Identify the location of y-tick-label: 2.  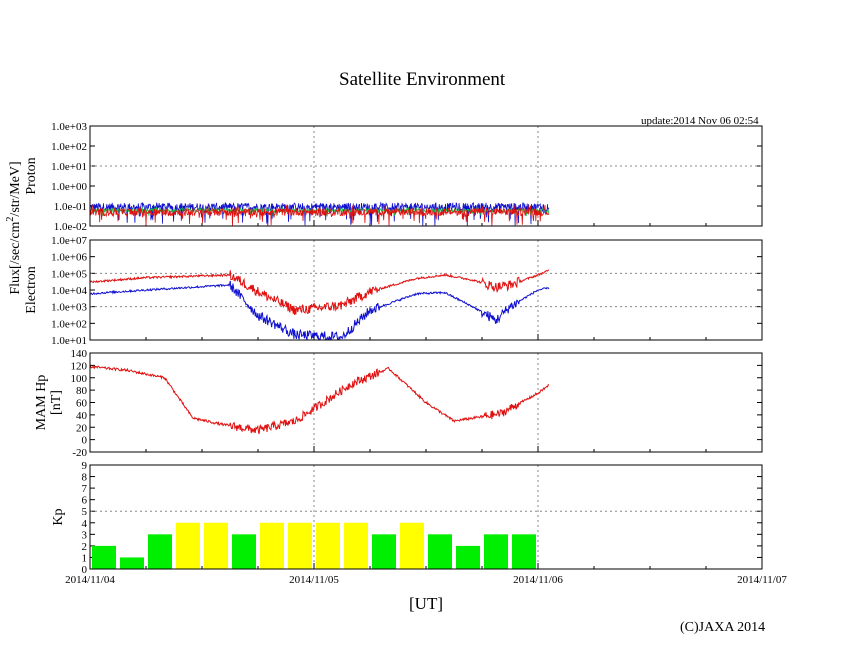
(85, 547).